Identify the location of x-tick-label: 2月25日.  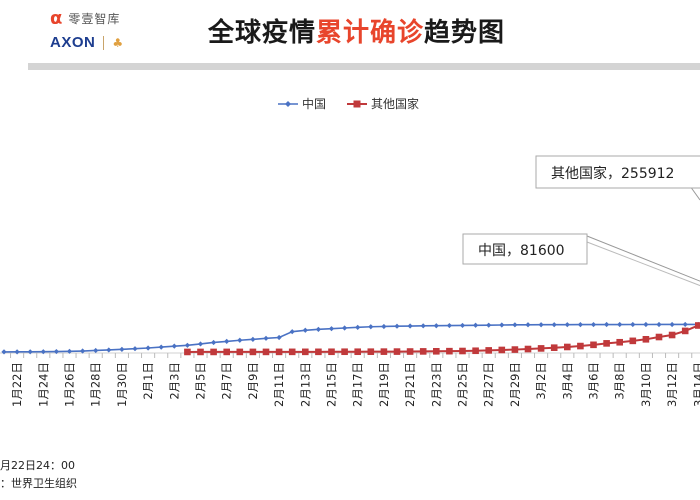
(463, 384).